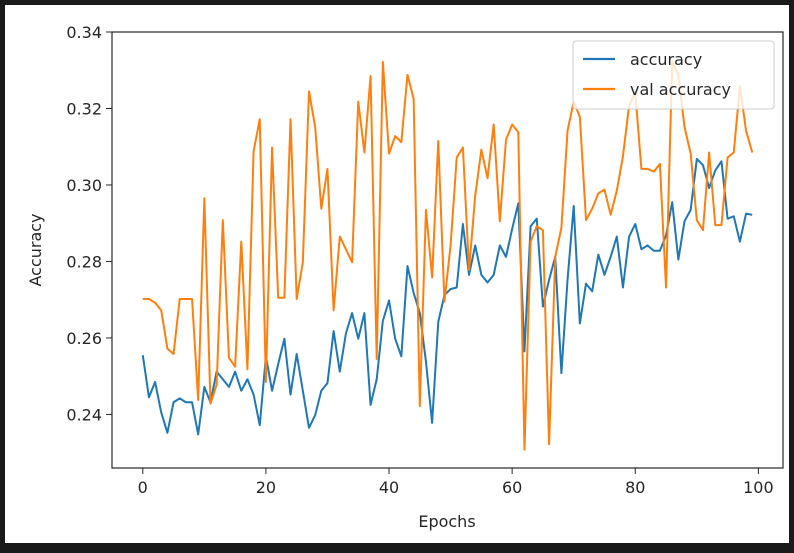  Describe the element at coordinates (512, 487) in the screenshot. I see `x-tick-label: 60` at that location.